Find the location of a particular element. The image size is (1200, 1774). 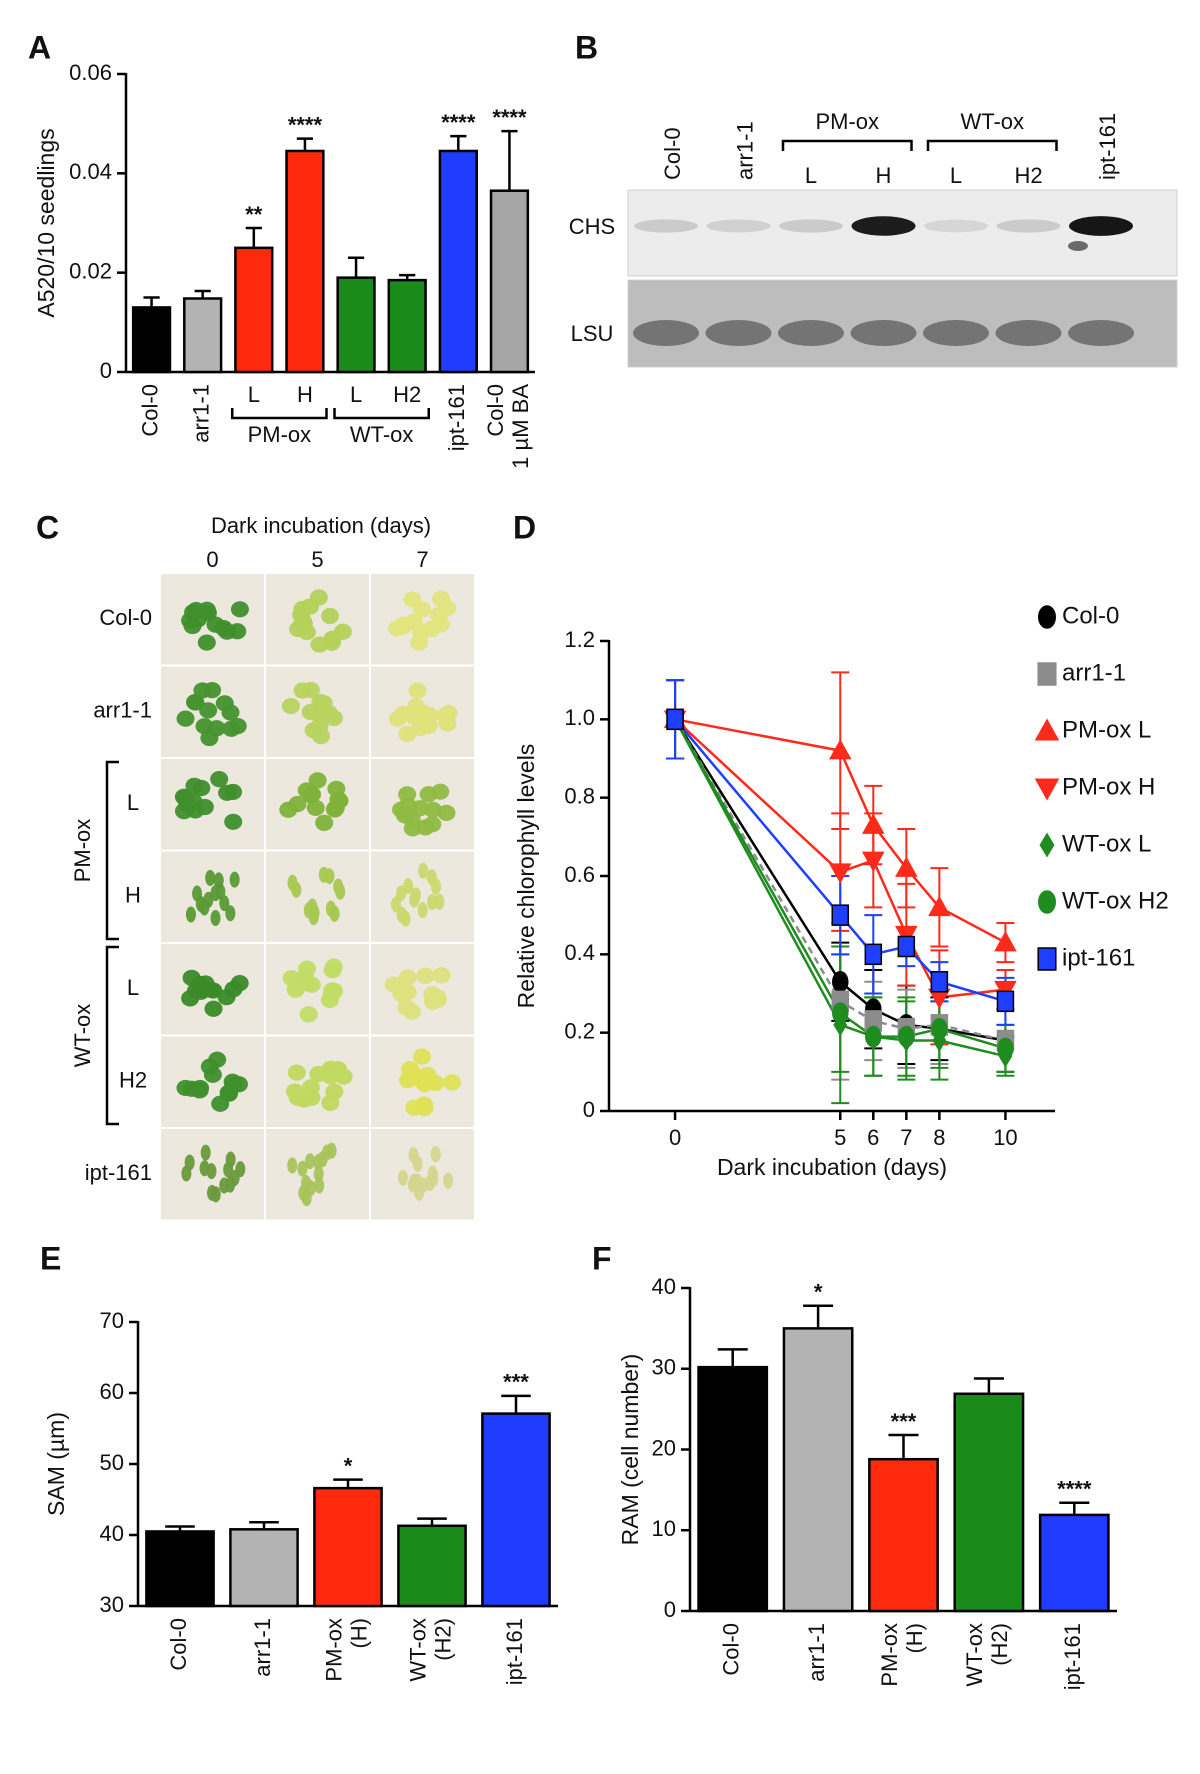

y-axis-label: RAM (cell number) is located at coordinates (630, 1450).